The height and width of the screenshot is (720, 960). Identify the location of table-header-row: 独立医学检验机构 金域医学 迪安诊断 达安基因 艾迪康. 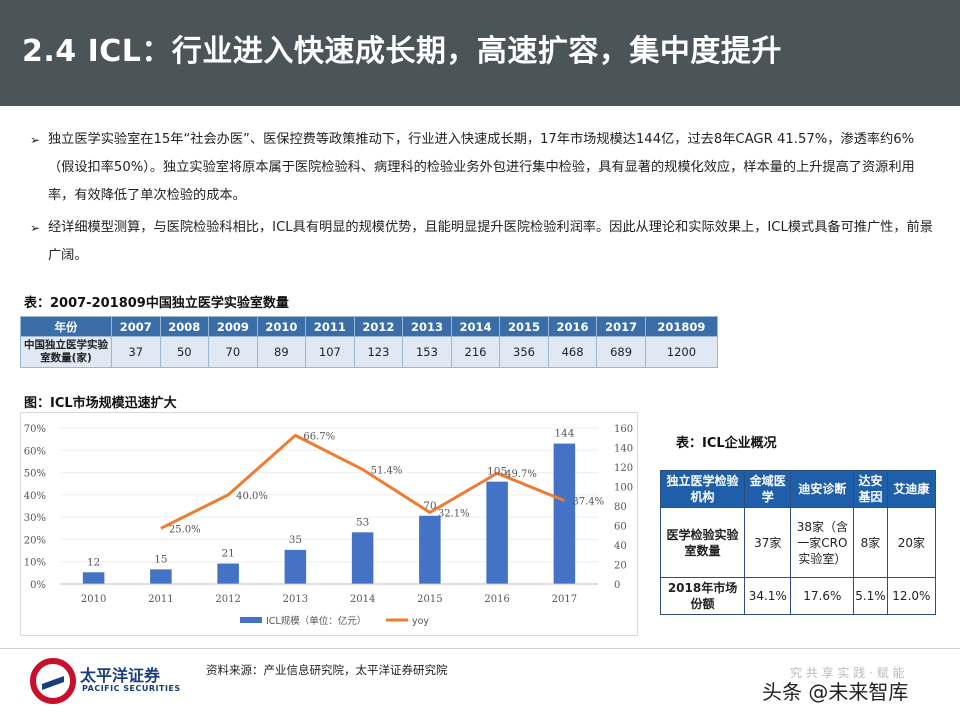
(798, 489).